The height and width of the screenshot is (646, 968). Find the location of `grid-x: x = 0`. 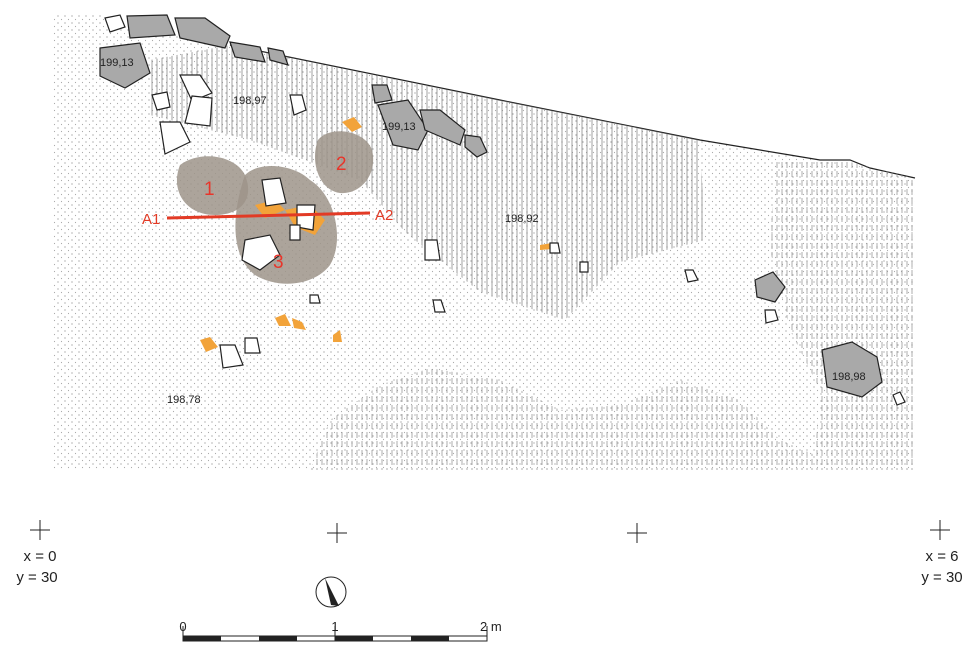

grid-x: x = 0 is located at coordinates (40, 556).